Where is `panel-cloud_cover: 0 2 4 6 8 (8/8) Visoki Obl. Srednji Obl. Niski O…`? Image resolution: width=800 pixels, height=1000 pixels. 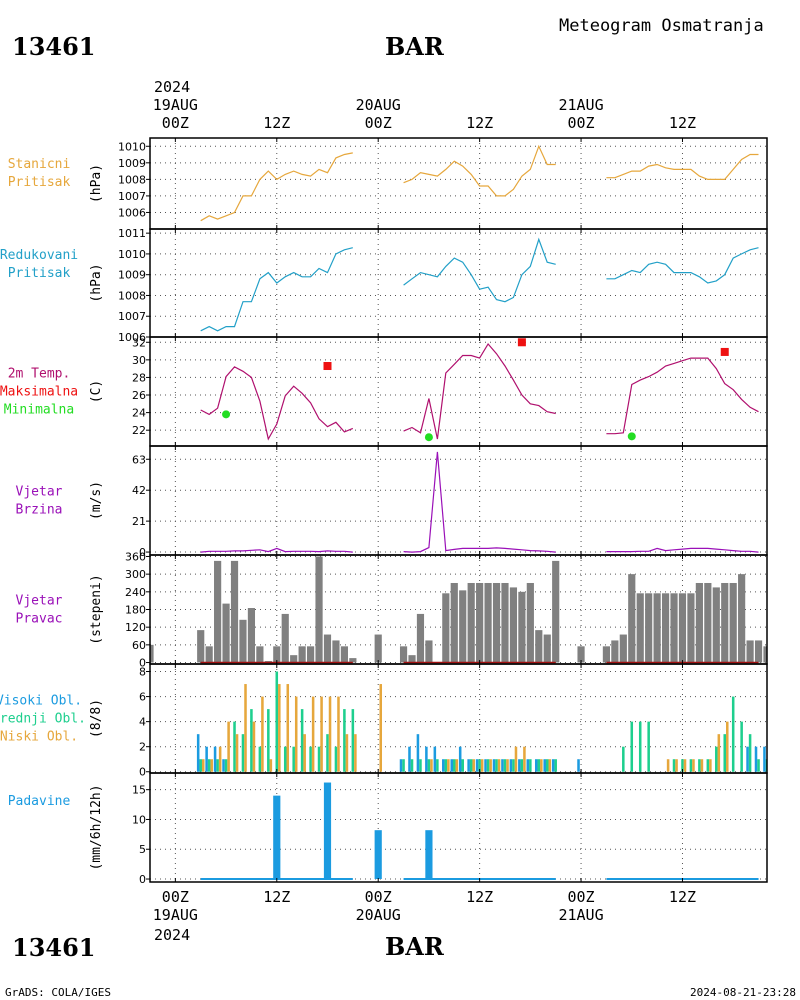
panel-cloud_cover: 0 2 4 6 8 (8/8) Visoki Obl. Srednji Obl. Niski O… is located at coordinates (384, 721).